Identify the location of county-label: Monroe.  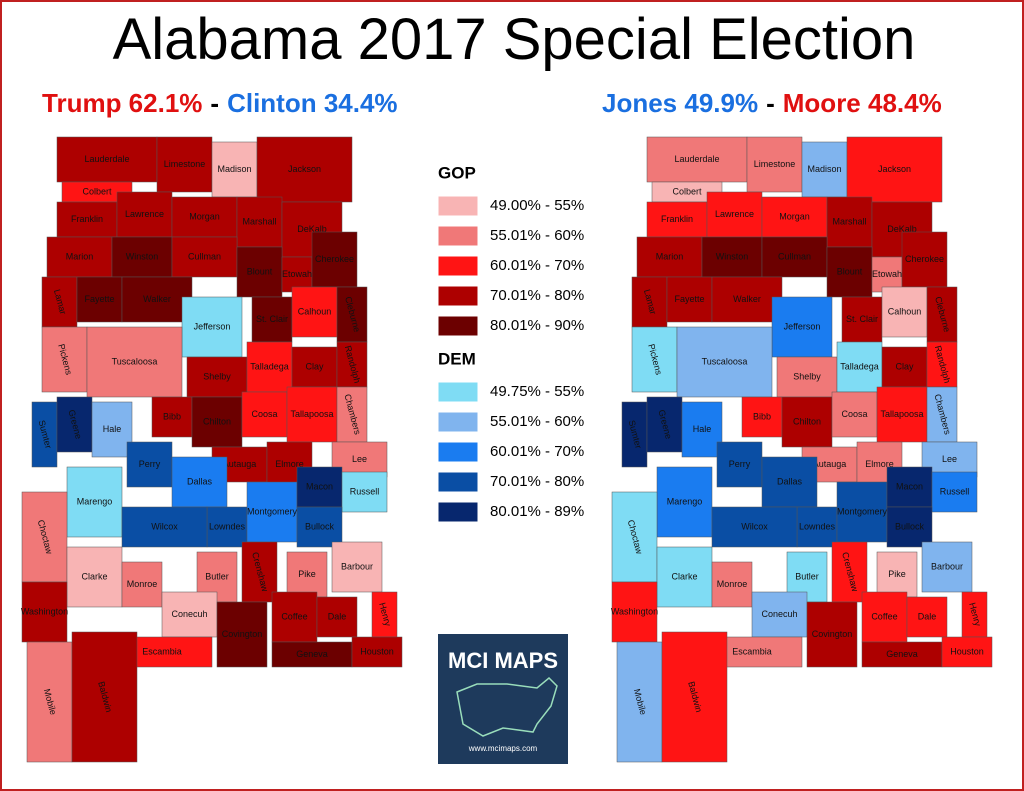
(142, 584).